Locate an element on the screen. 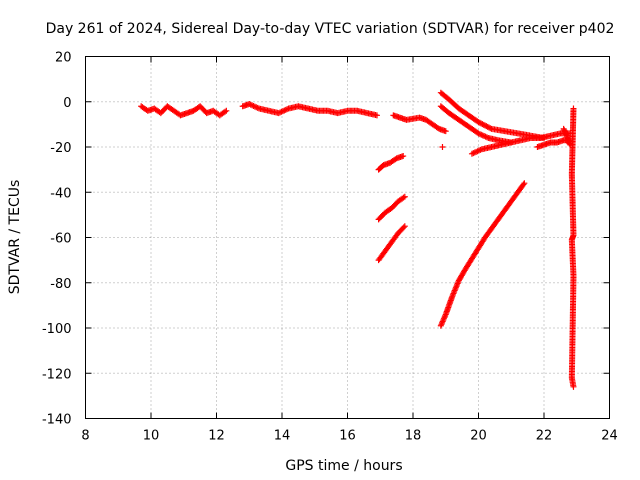 The image size is (640, 480). y-tick-label: -140 is located at coordinates (57, 420).